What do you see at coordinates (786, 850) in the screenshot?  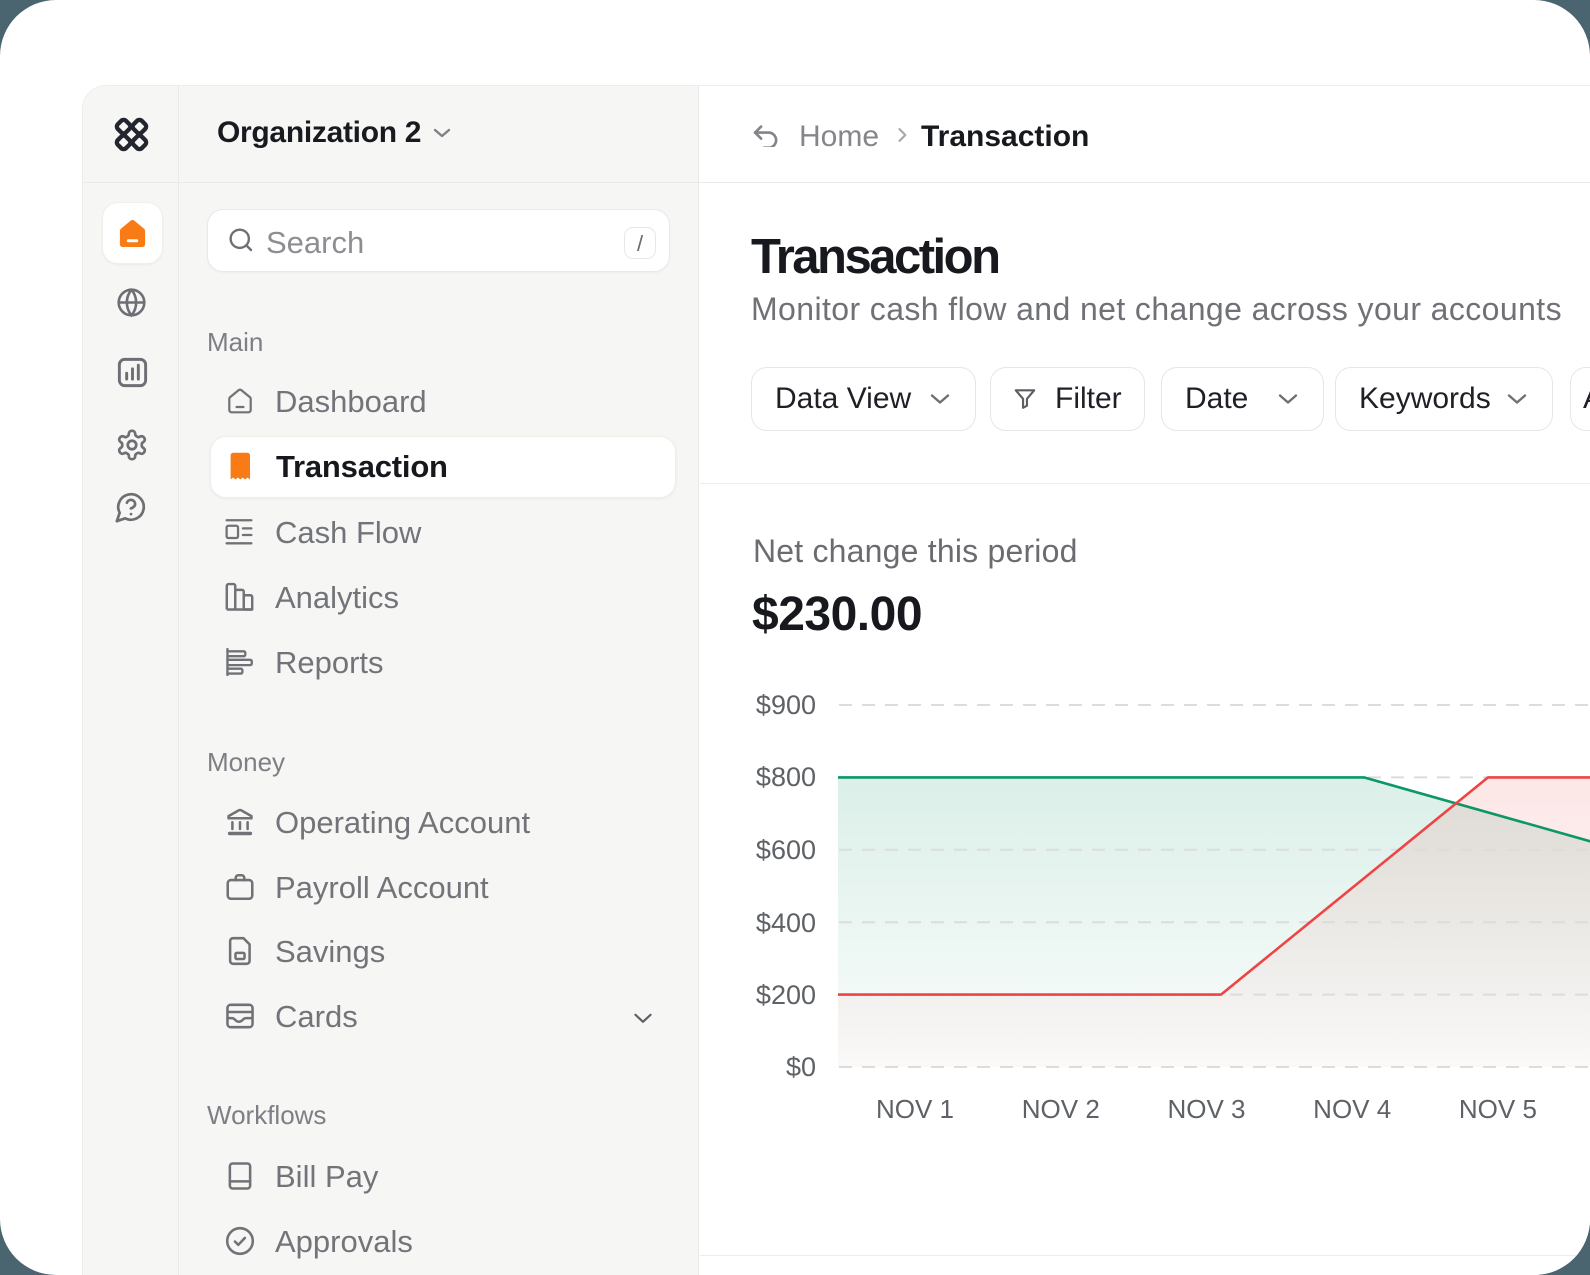 I see `svg-text: $600` at bounding box center [786, 850].